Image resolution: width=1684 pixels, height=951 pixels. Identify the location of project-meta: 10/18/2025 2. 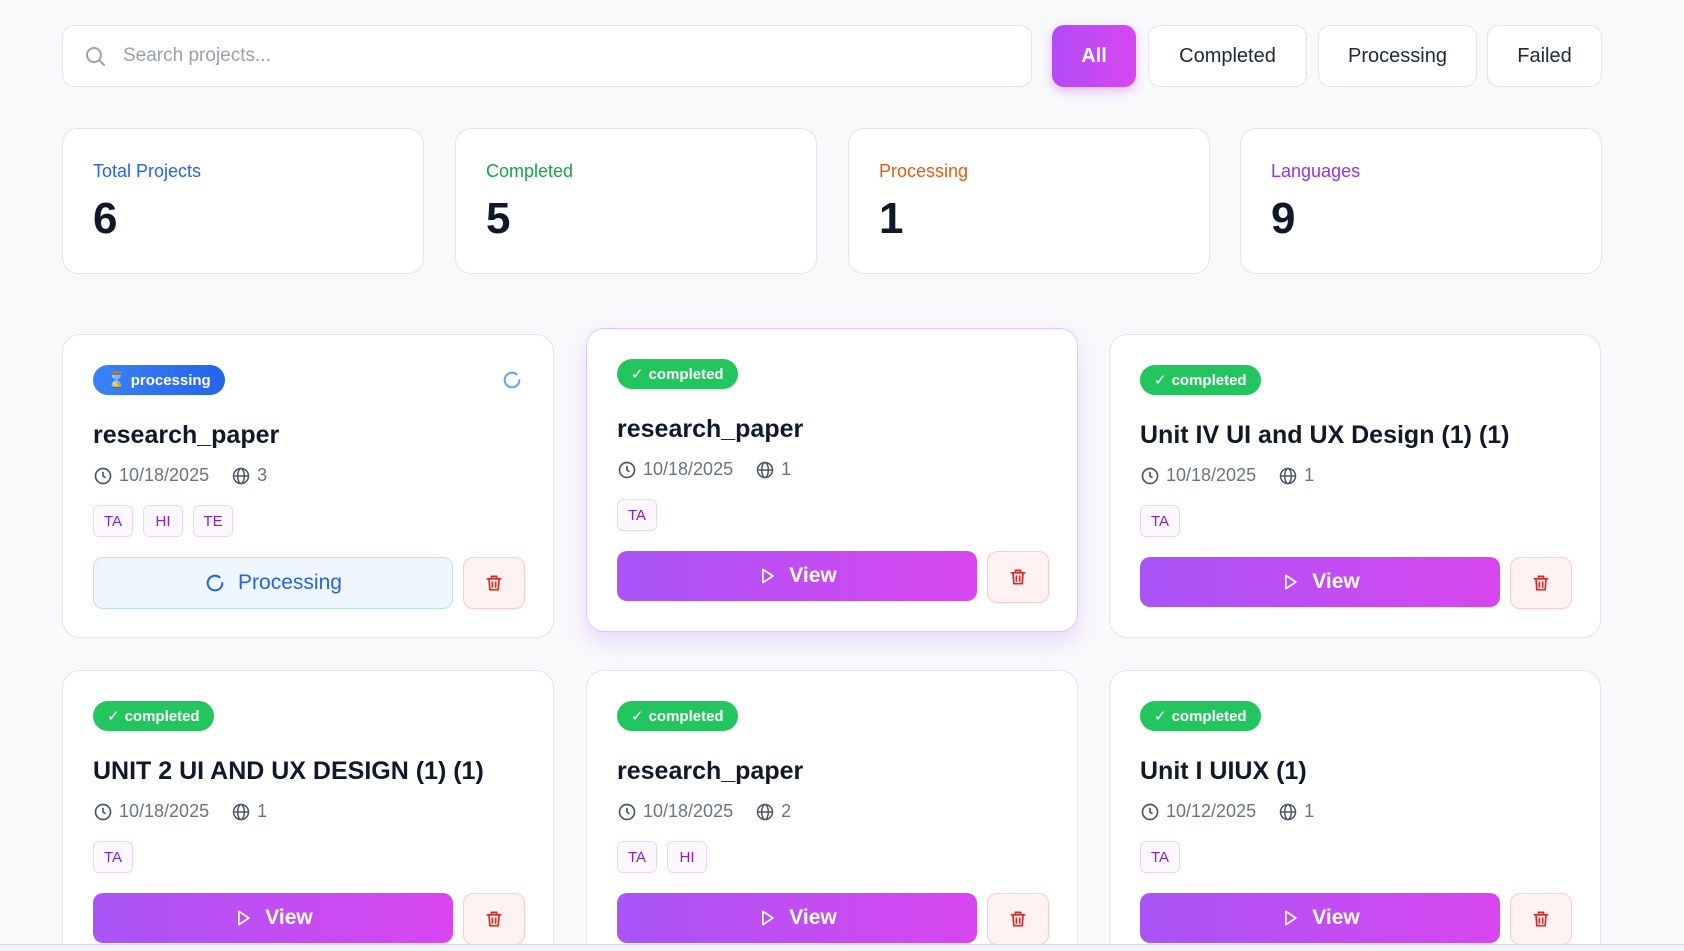
(704, 811).